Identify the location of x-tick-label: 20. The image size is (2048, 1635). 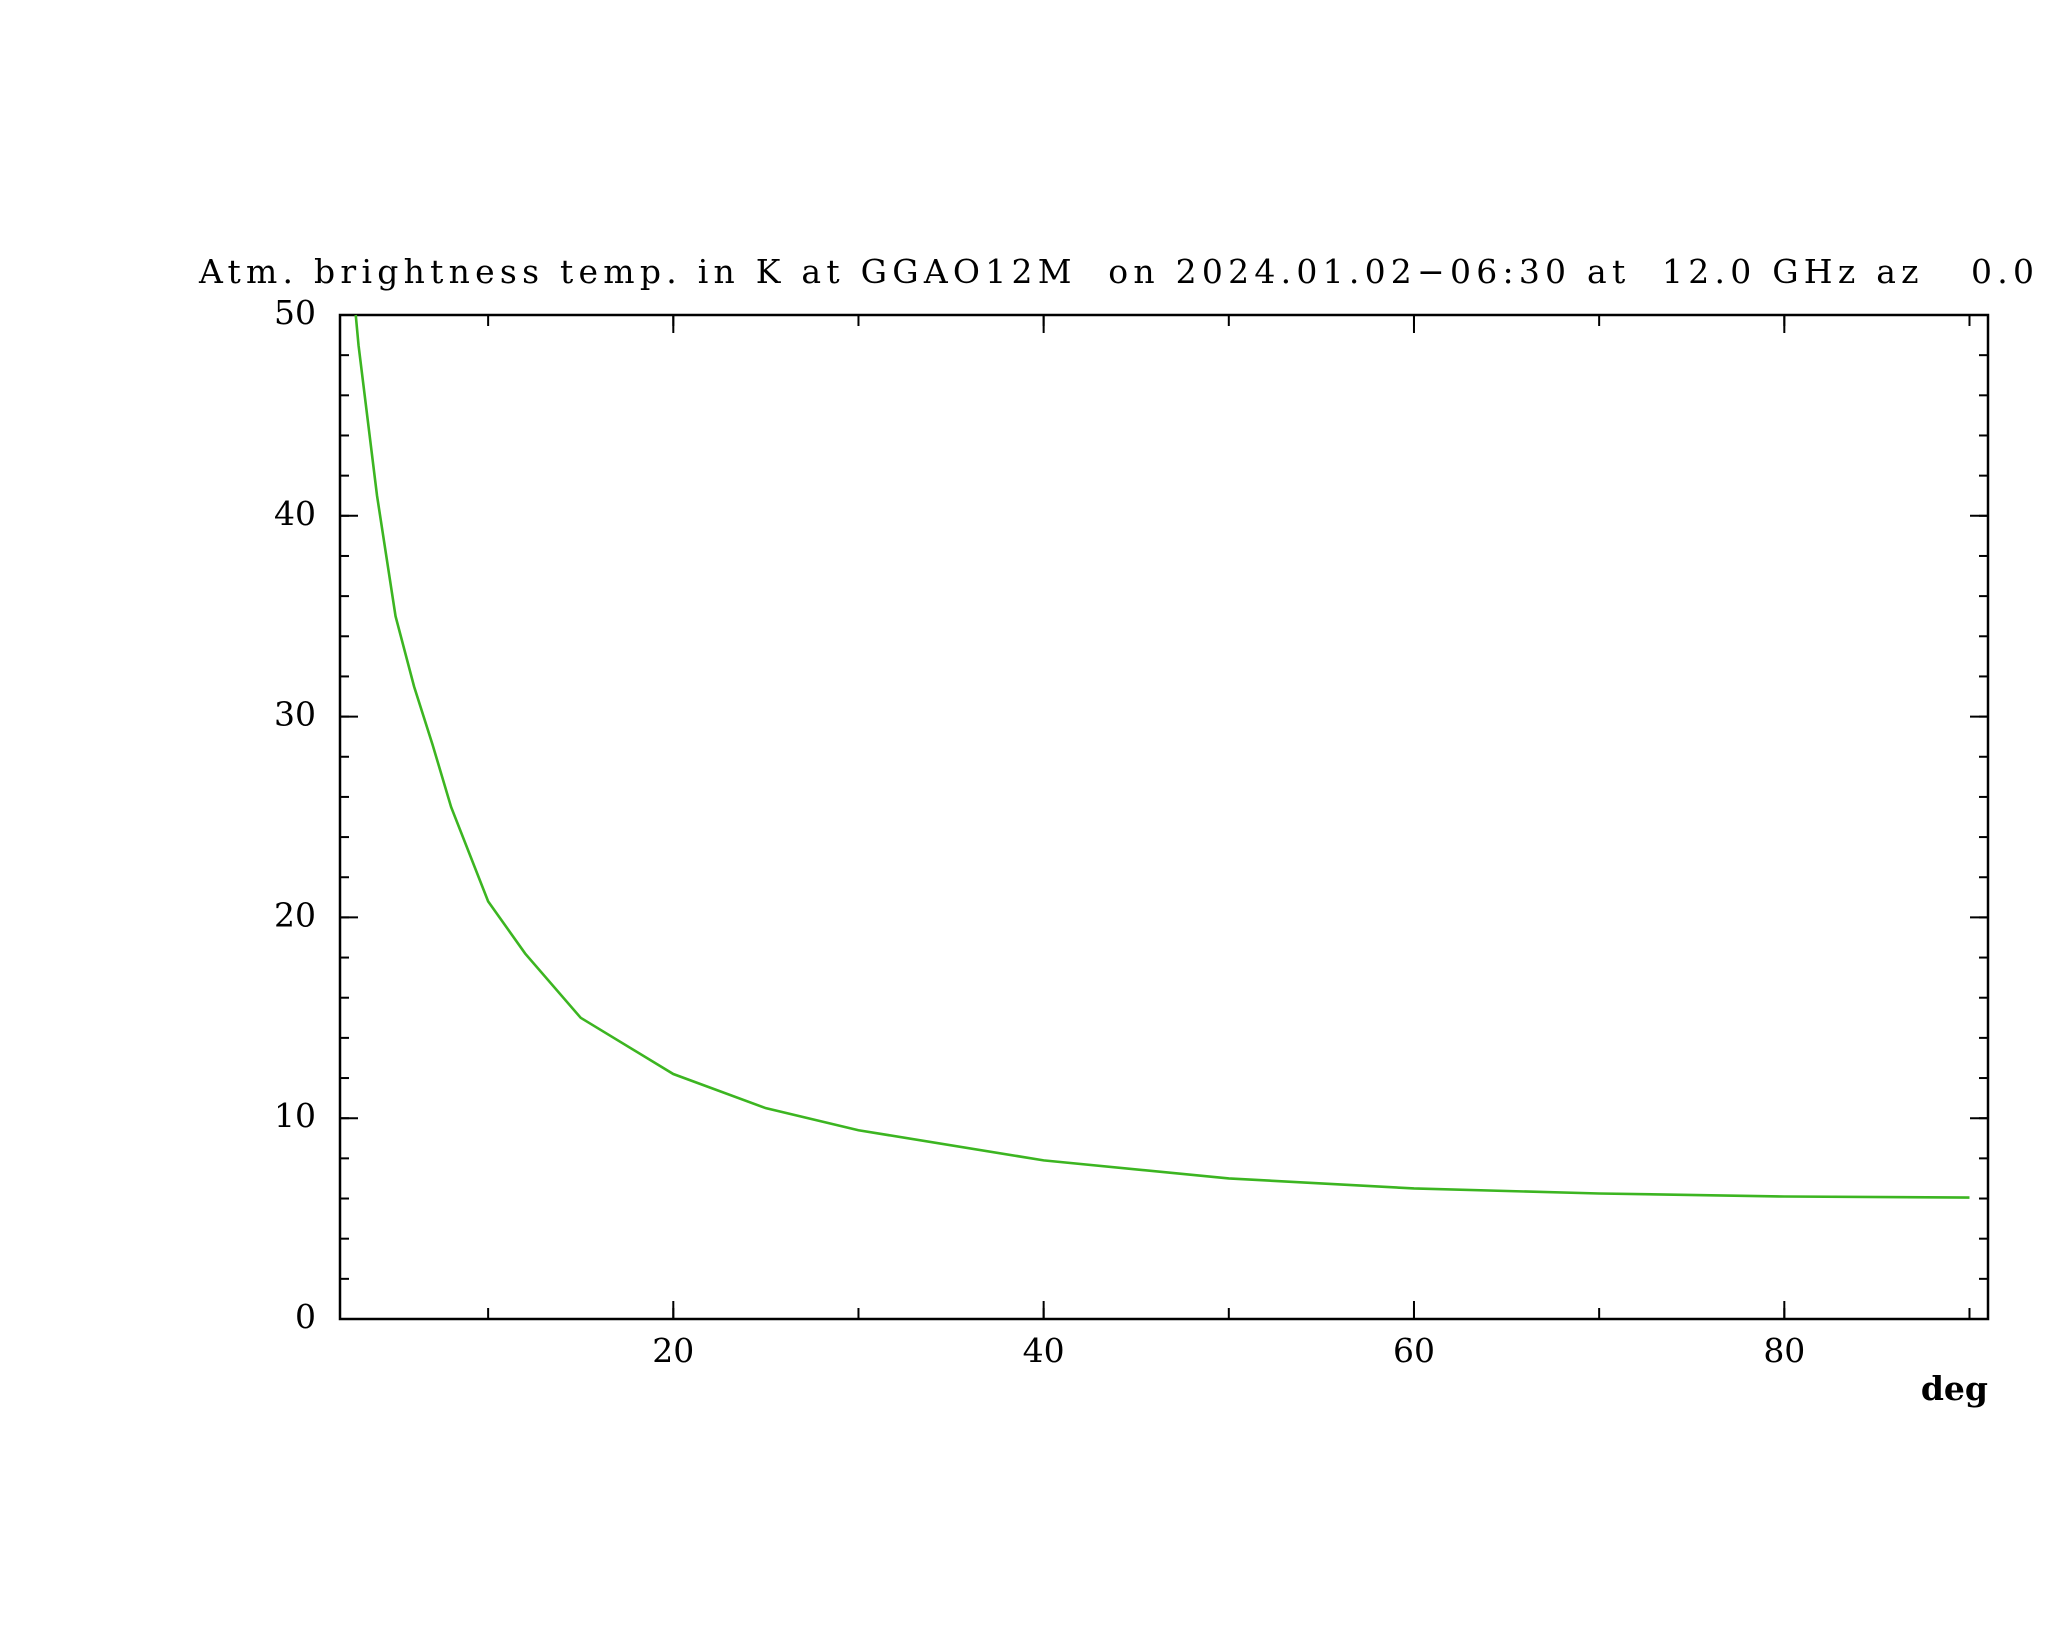
(673, 1350).